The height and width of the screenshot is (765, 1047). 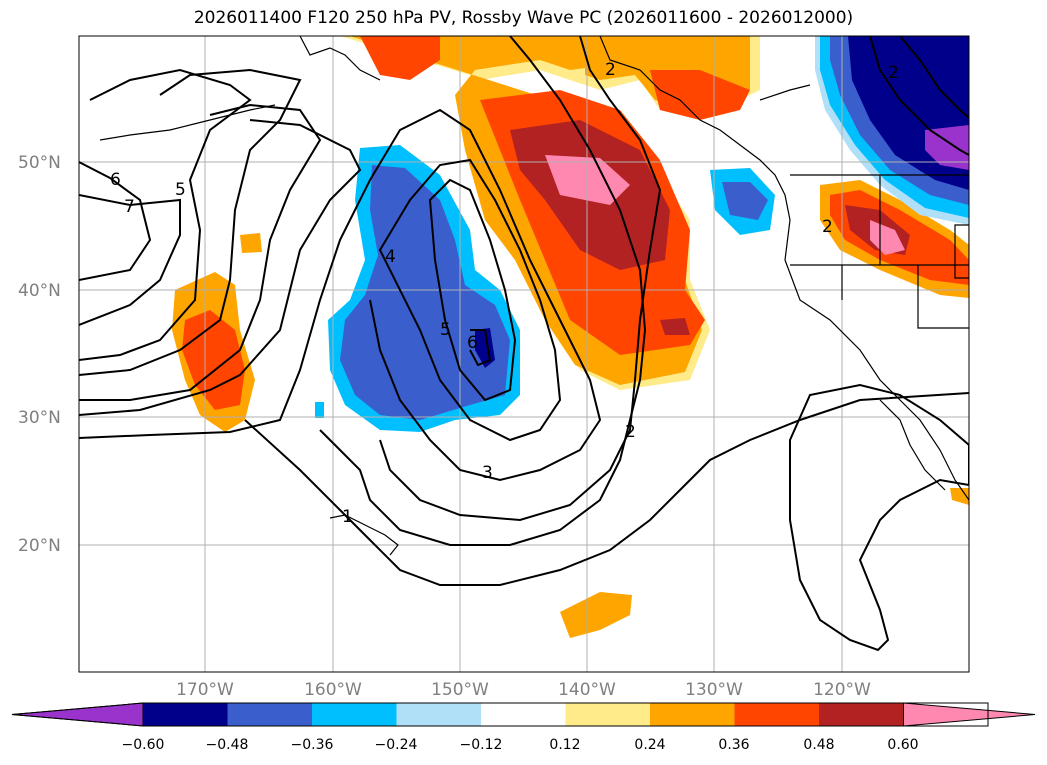 What do you see at coordinates (205, 690) in the screenshot?
I see `lon-label-170w: 170°W` at bounding box center [205, 690].